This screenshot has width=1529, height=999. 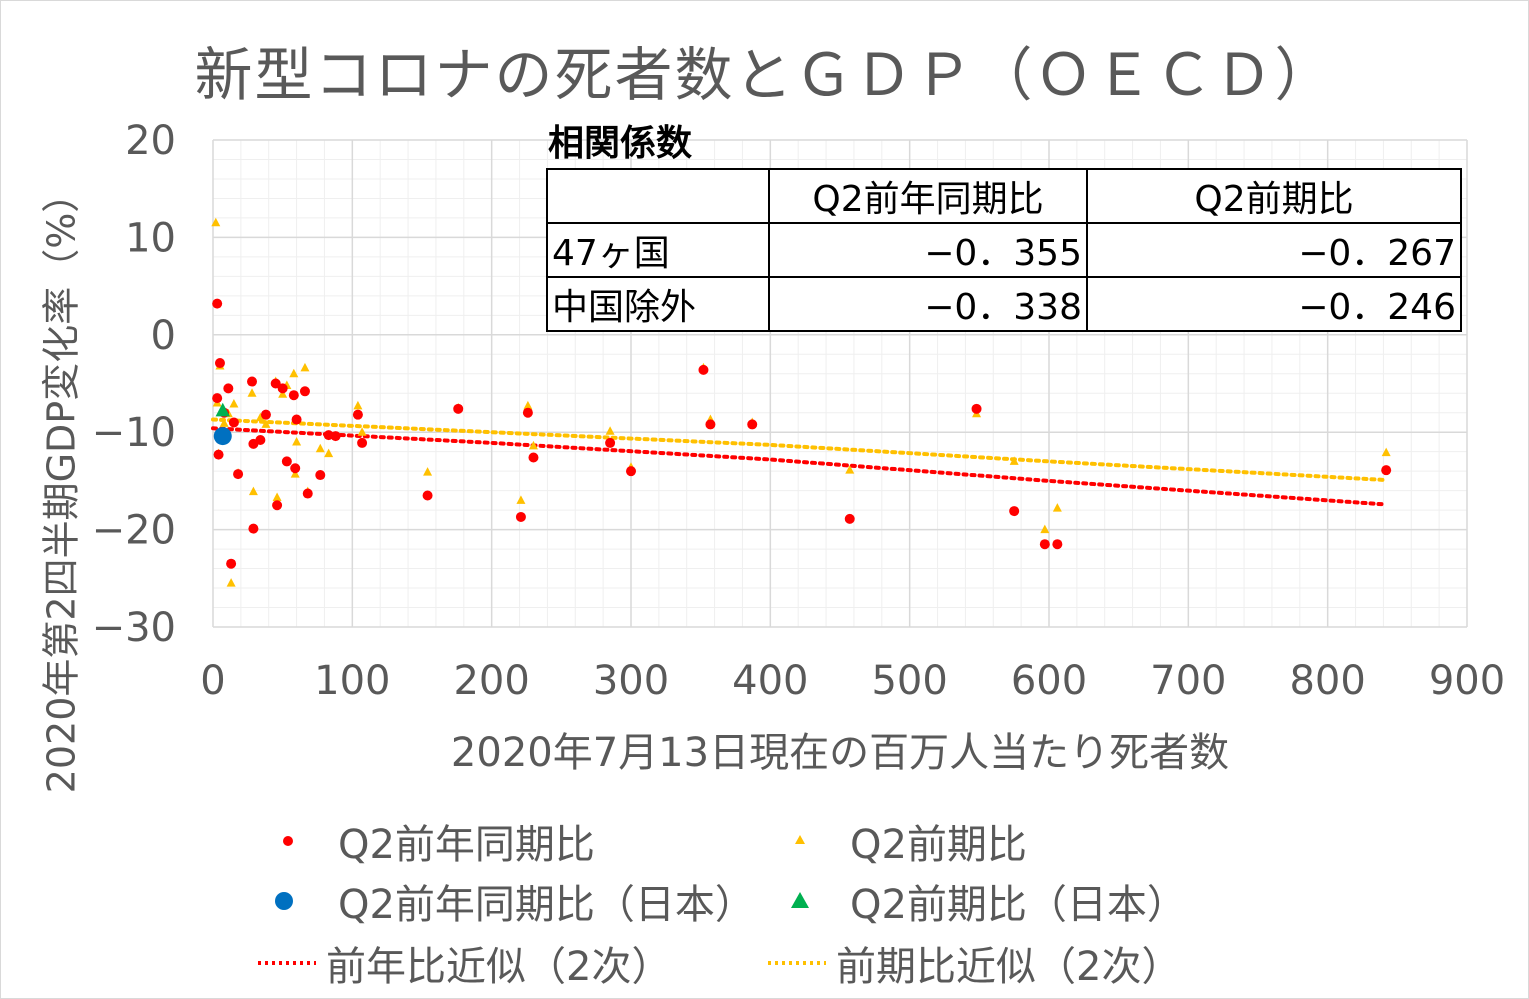 I want to click on legend-item-qoq-trend: 前期比近似（2次）, so click(x=973, y=963).